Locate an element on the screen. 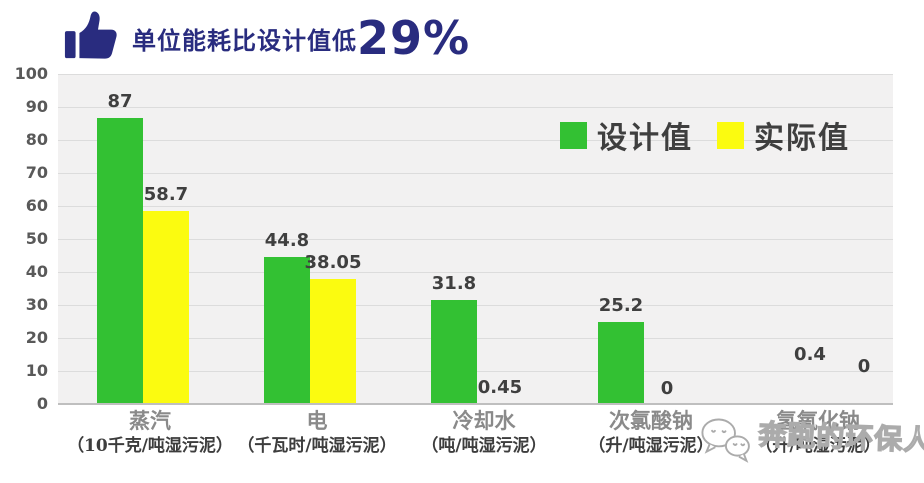 This screenshot has height=483, width=924. y-tick-label: 40 is located at coordinates (36, 271).